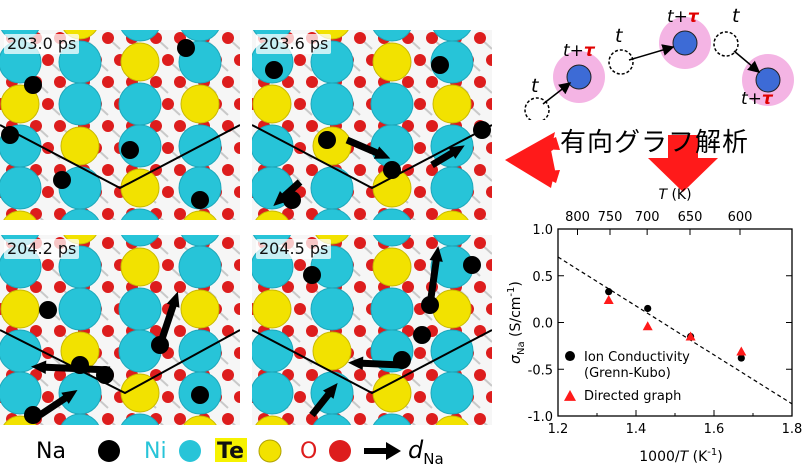  Describe the element at coordinates (190, 451) in the screenshot. I see `legend-swatch-ni` at that location.